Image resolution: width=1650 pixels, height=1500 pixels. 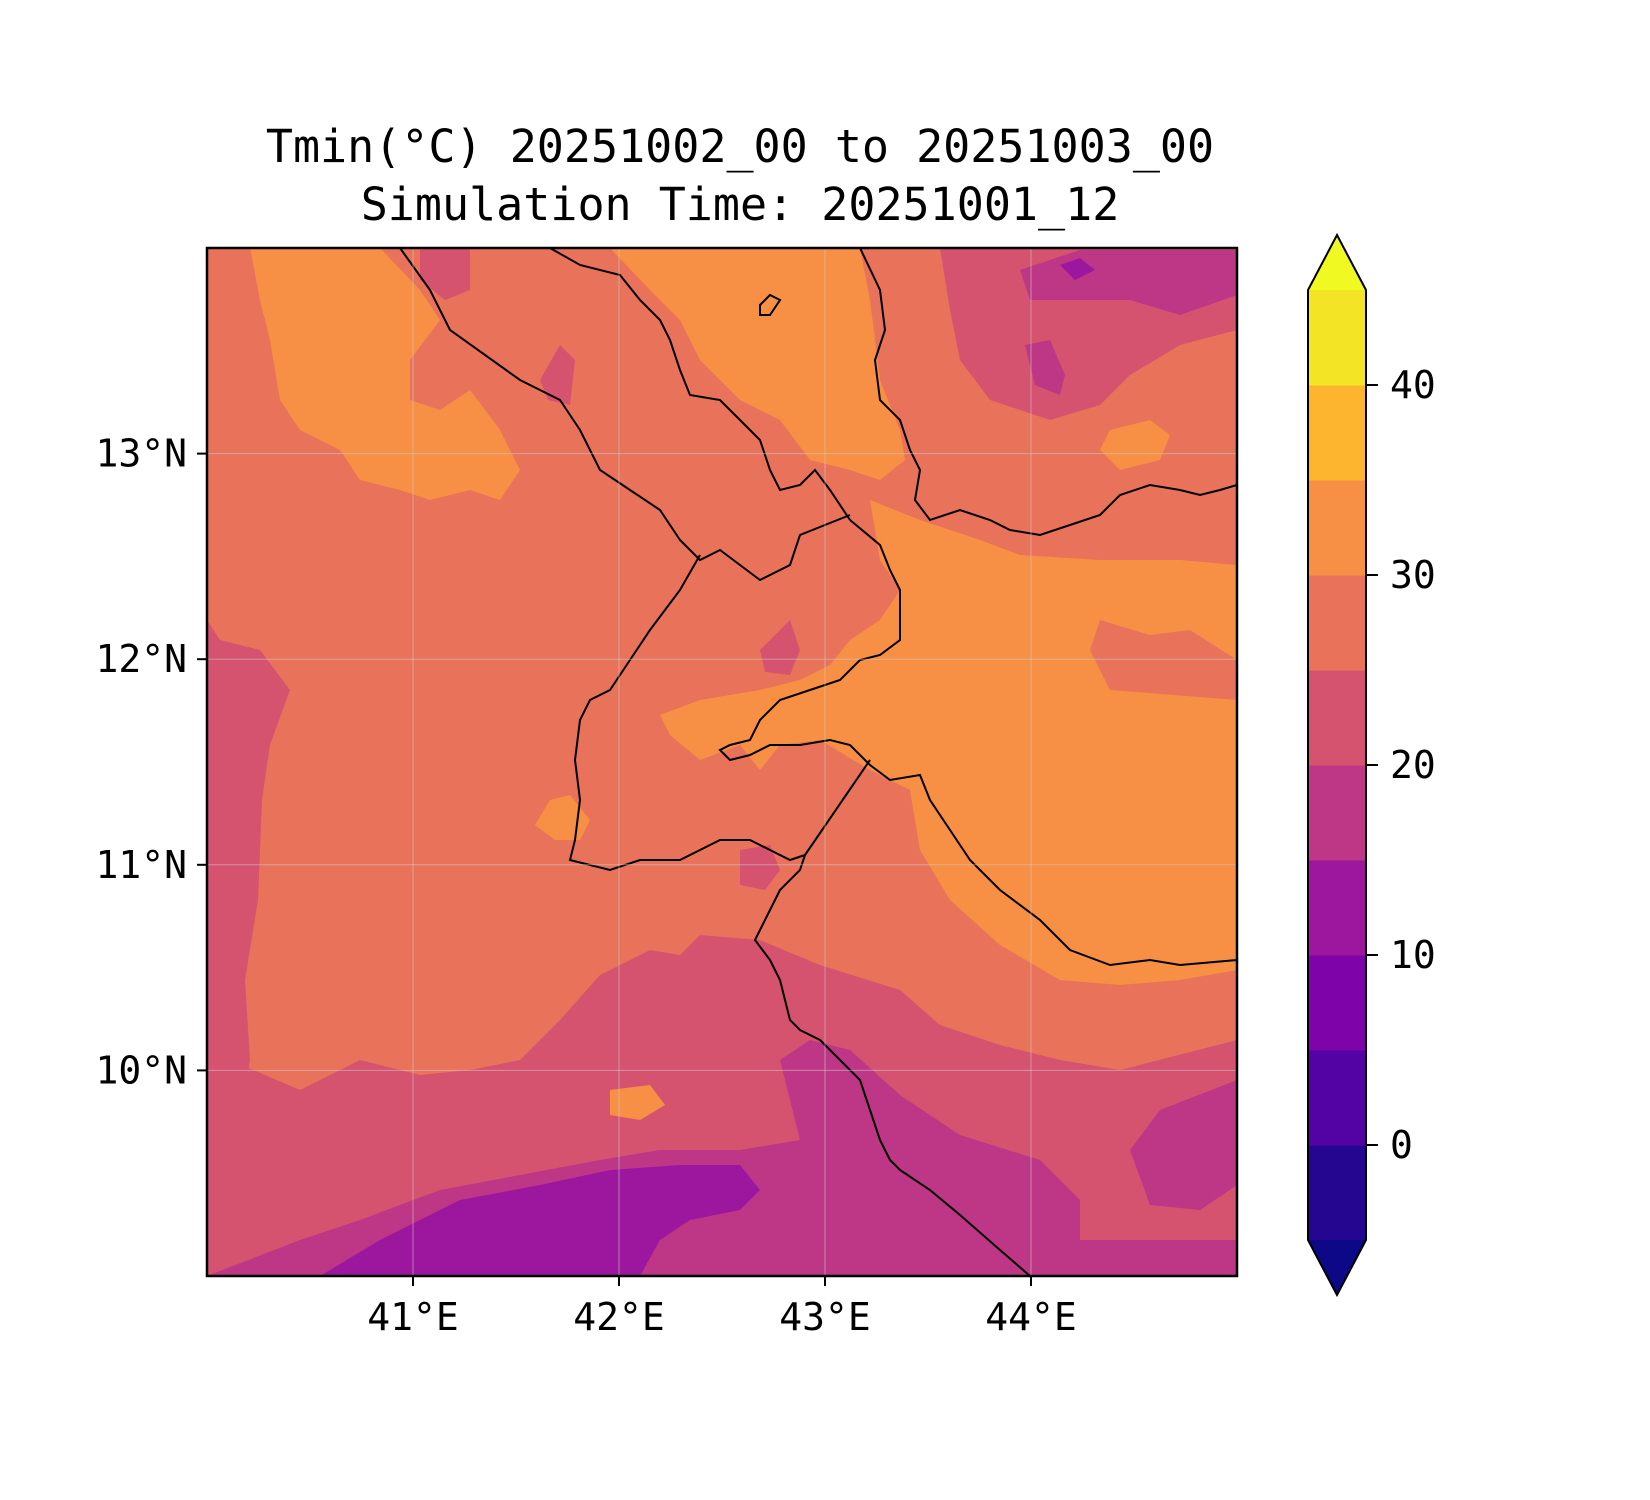 What do you see at coordinates (770, 304) in the screenshot?
I see `island-coast` at bounding box center [770, 304].